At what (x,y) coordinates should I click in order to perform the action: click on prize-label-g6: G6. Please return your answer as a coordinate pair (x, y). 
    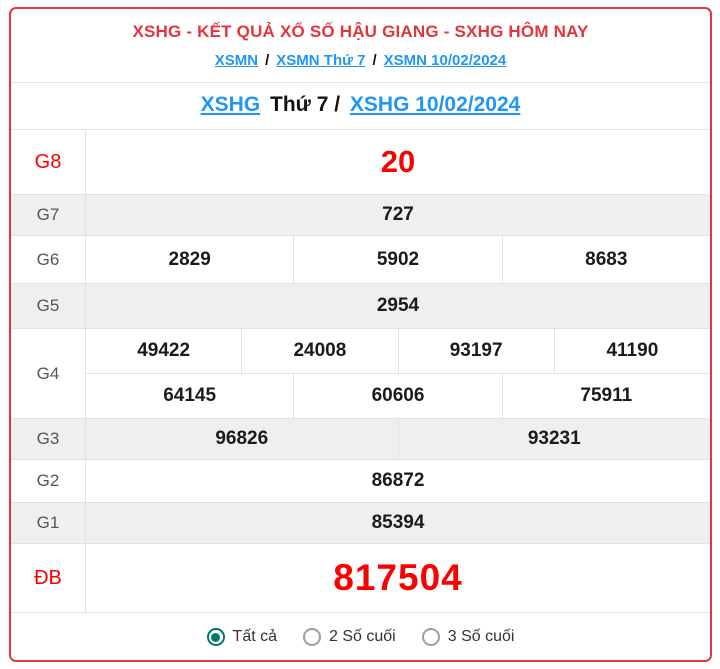
    Looking at the image, I should click on (48, 259).